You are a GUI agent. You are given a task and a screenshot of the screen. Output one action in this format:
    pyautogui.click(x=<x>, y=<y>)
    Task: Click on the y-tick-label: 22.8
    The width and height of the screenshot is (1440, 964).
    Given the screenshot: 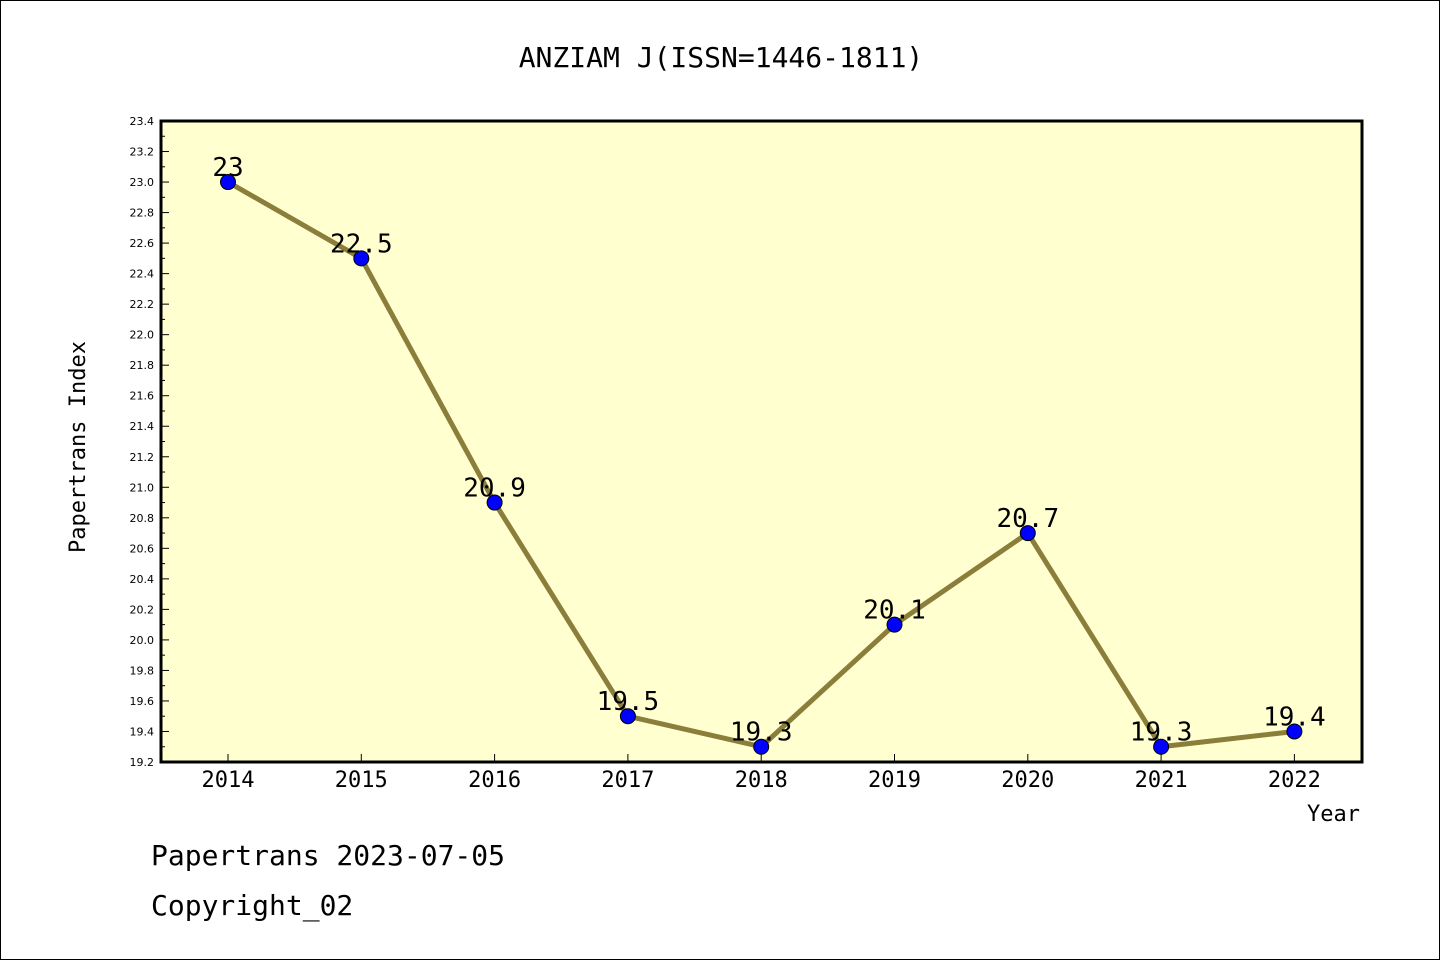 What is the action you would take?
    pyautogui.click(x=142, y=213)
    